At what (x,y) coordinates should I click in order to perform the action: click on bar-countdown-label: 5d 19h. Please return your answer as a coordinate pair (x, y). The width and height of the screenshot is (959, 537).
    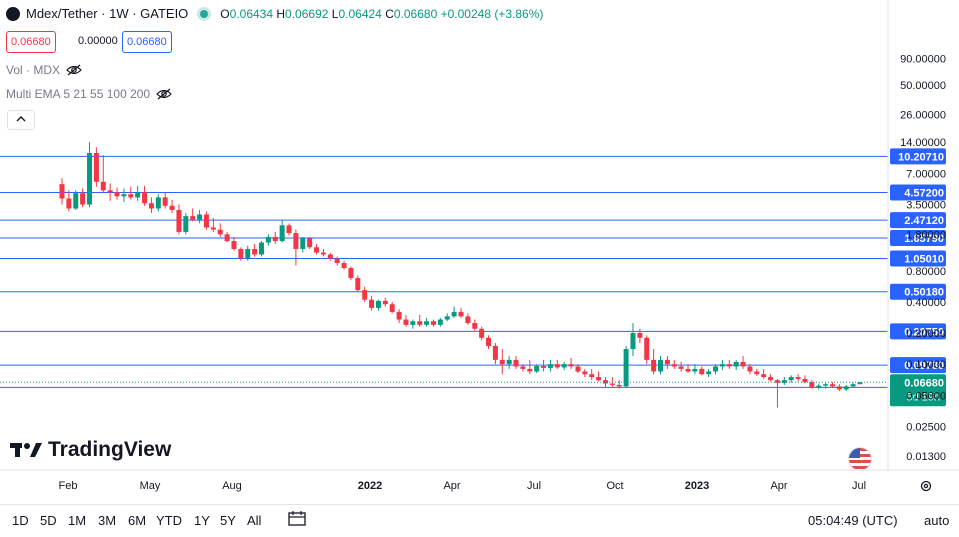
    Looking at the image, I should click on (923, 397).